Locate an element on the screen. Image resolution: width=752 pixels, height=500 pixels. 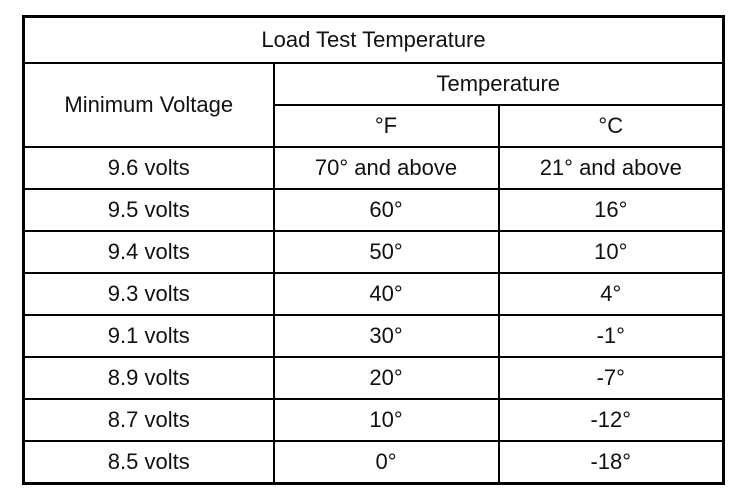
table-cell: -12° is located at coordinates (611, 420).